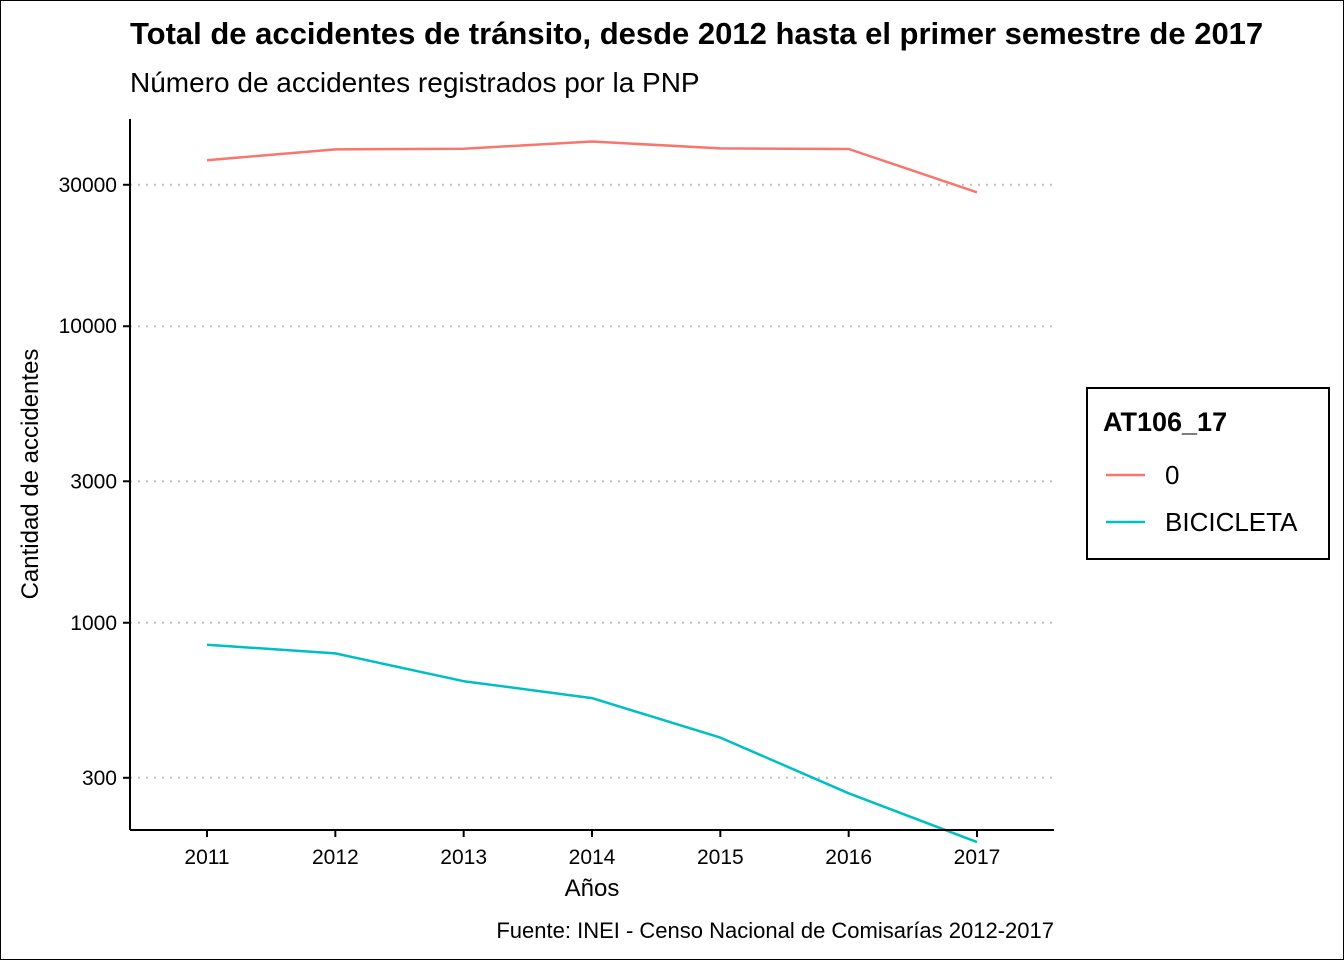  I want to click on legend-label: 0, so click(1172, 475).